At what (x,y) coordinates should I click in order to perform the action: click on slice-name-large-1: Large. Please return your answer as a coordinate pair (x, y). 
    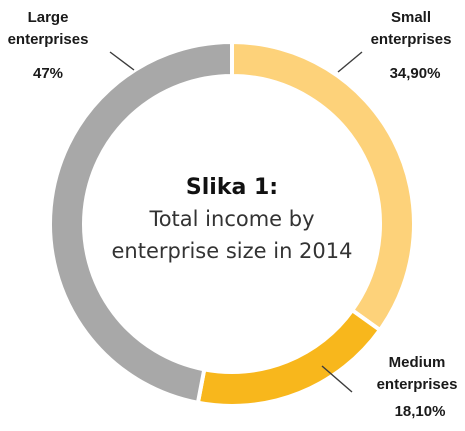
    Looking at the image, I should click on (48, 17).